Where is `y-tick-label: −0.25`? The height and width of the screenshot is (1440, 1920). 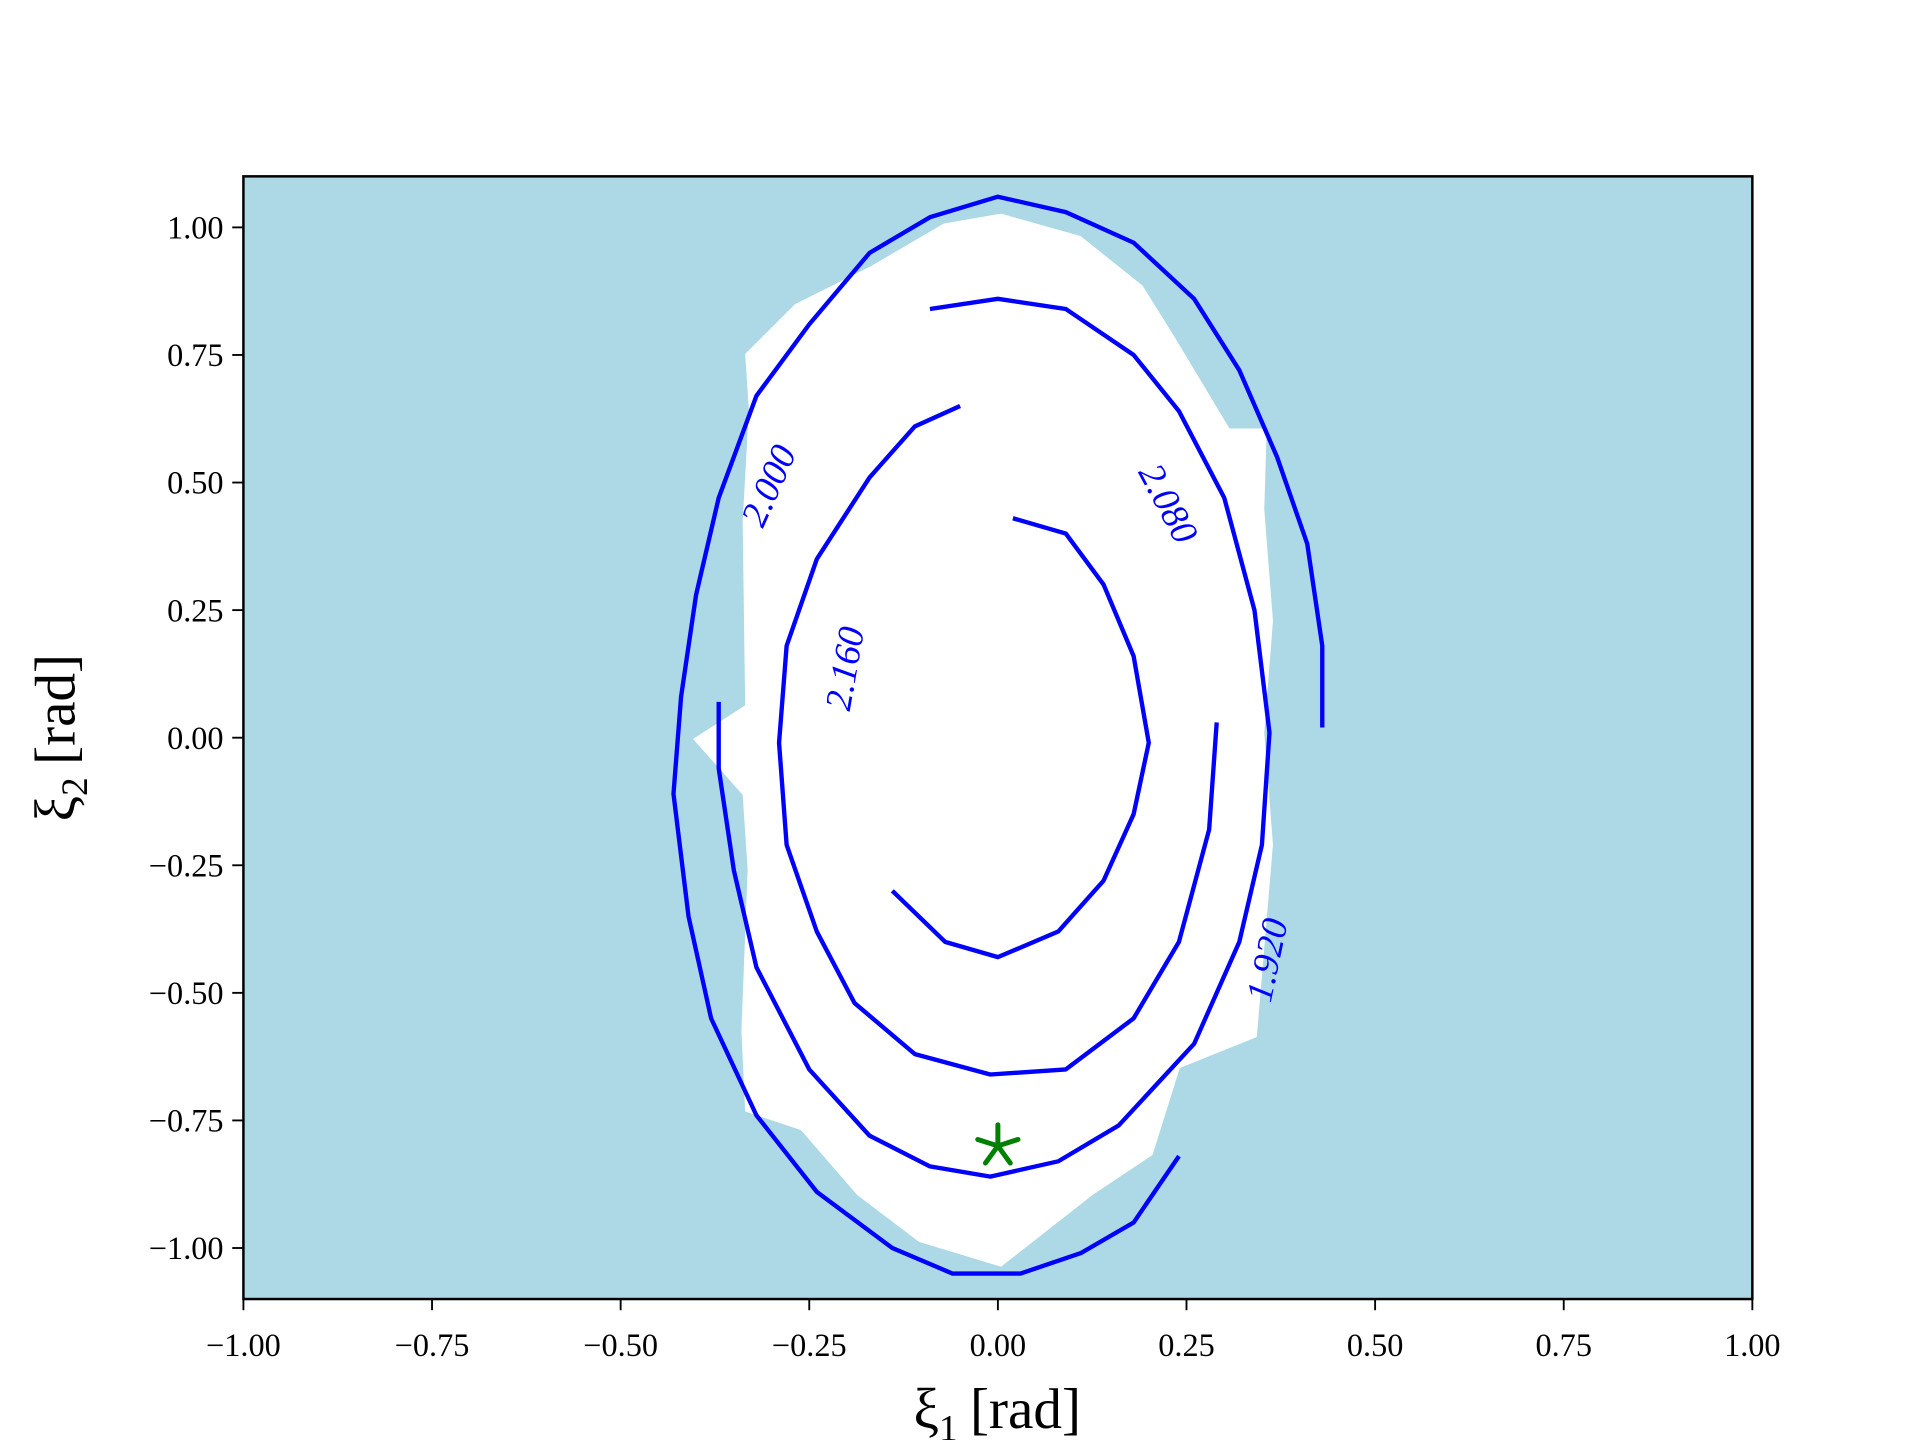 y-tick-label: −0.25 is located at coordinates (186, 865).